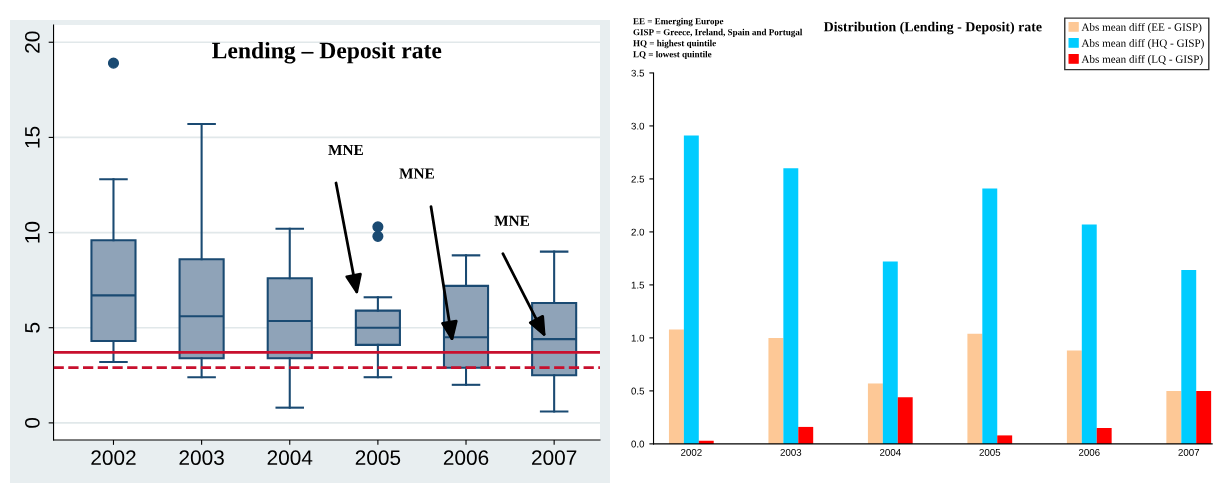  Describe the element at coordinates (327, 52) in the screenshot. I see `text: Lending – Deposit rate` at that location.